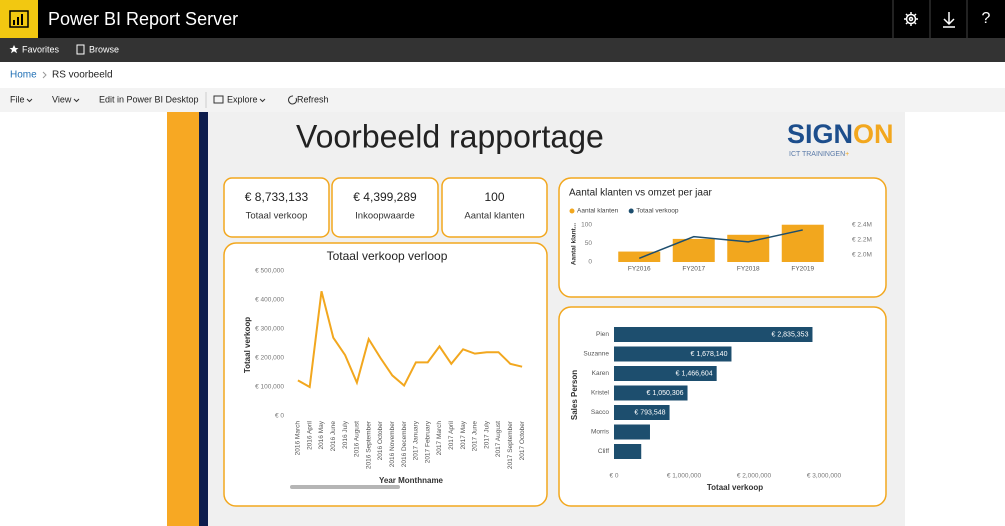 The width and height of the screenshot is (1005, 526). I want to click on chart-title: Totaal verkoop verloop, so click(387, 256).